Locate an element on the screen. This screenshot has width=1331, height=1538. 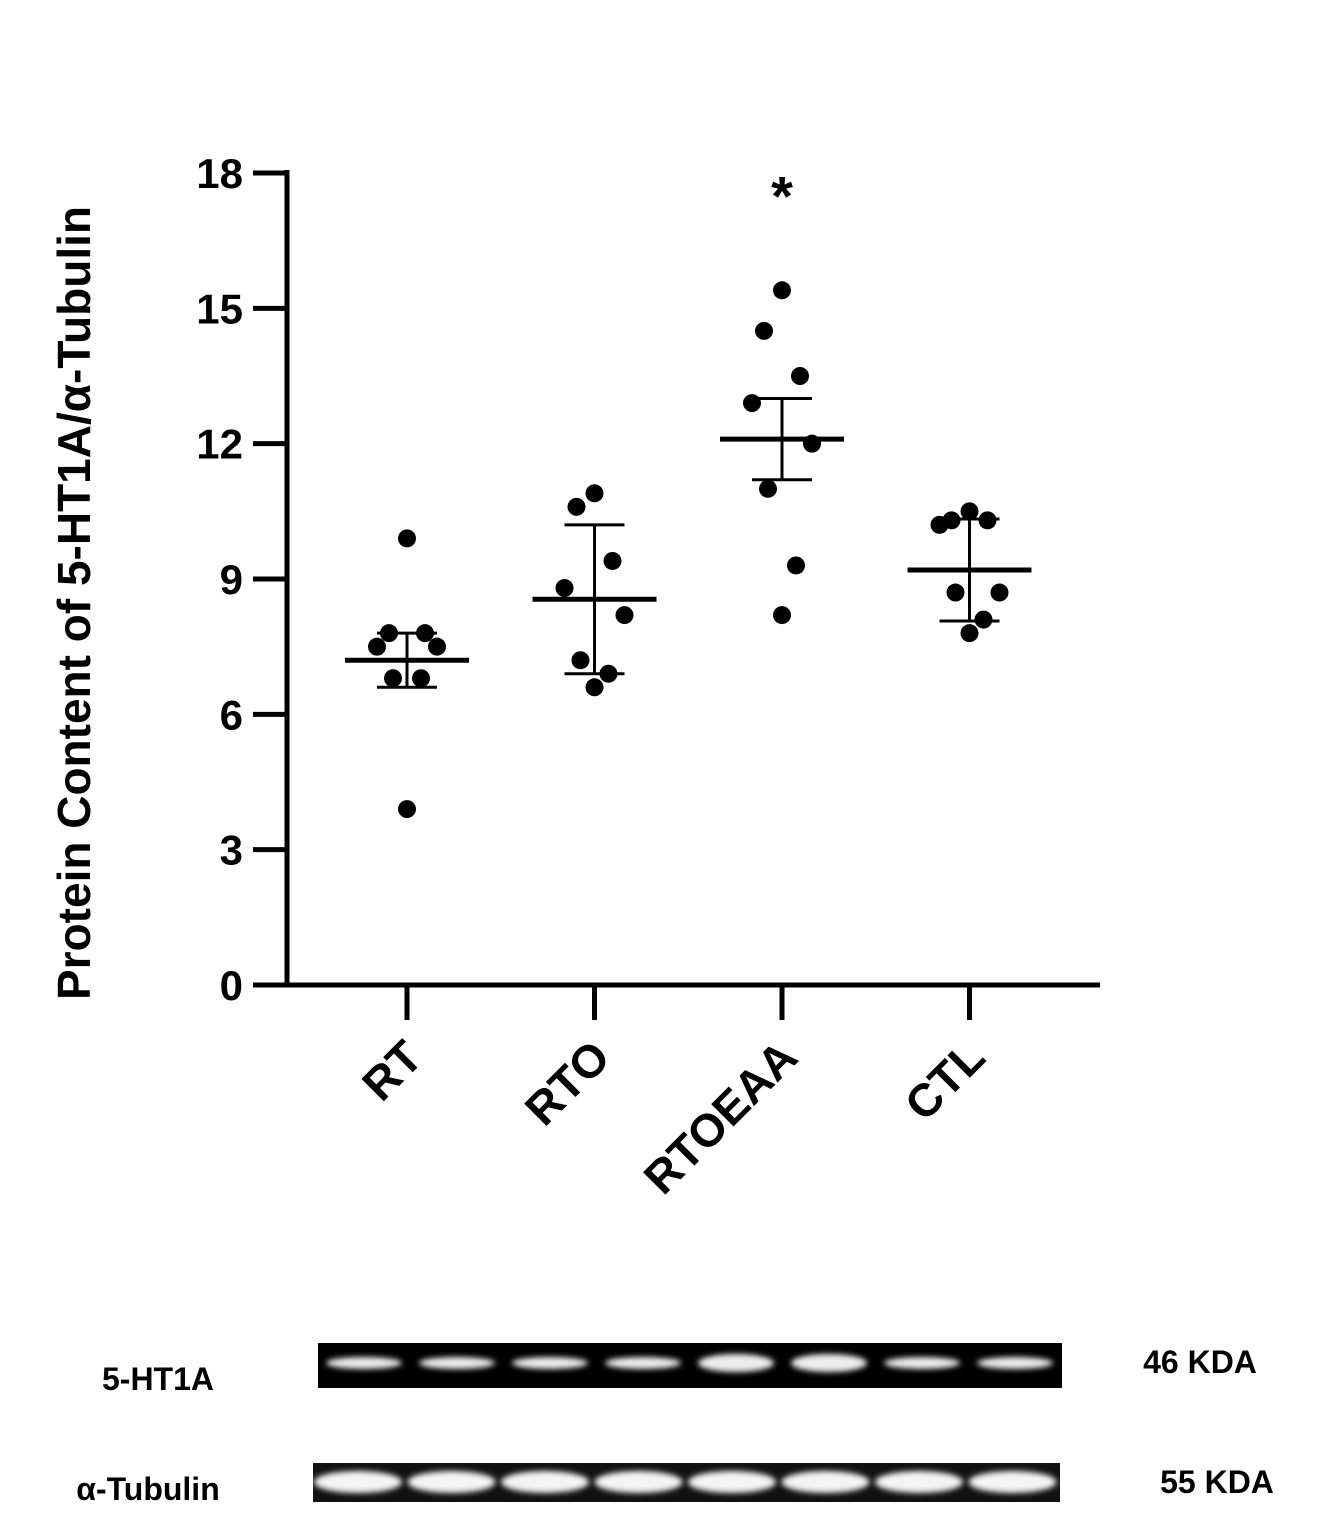
y-tick-label: 12 is located at coordinates (219, 444).